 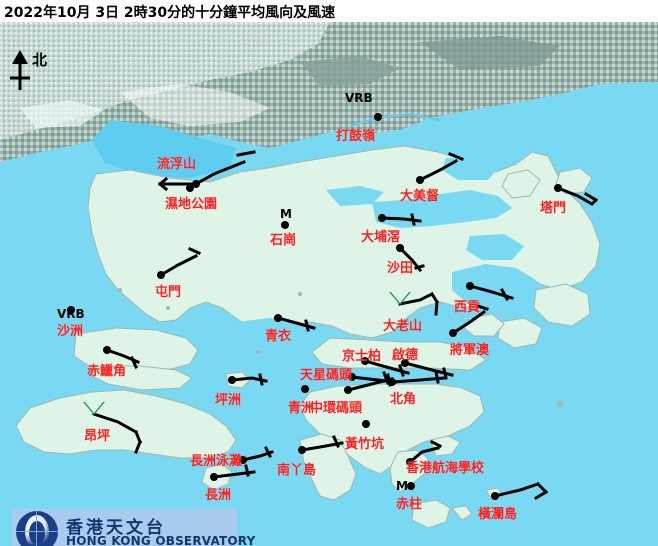 What do you see at coordinates (228, 400) in the screenshot?
I see `station-label: 坪洲` at bounding box center [228, 400].